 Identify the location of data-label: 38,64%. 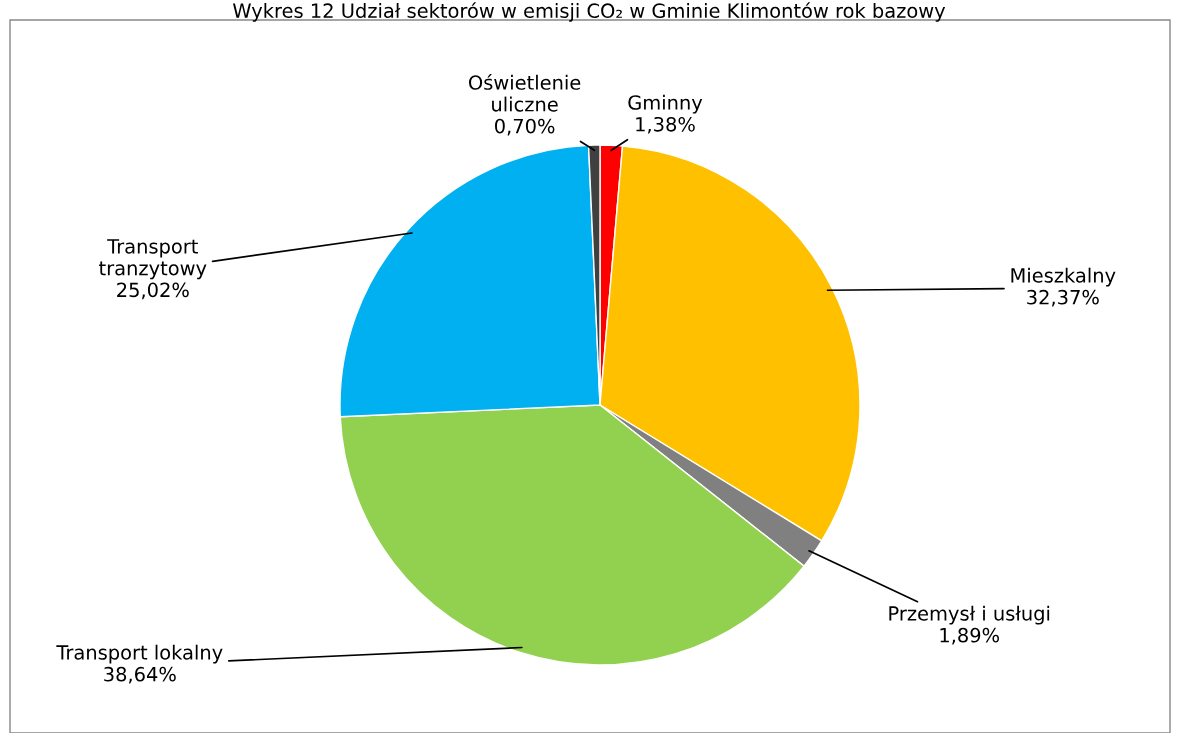
(140, 675).